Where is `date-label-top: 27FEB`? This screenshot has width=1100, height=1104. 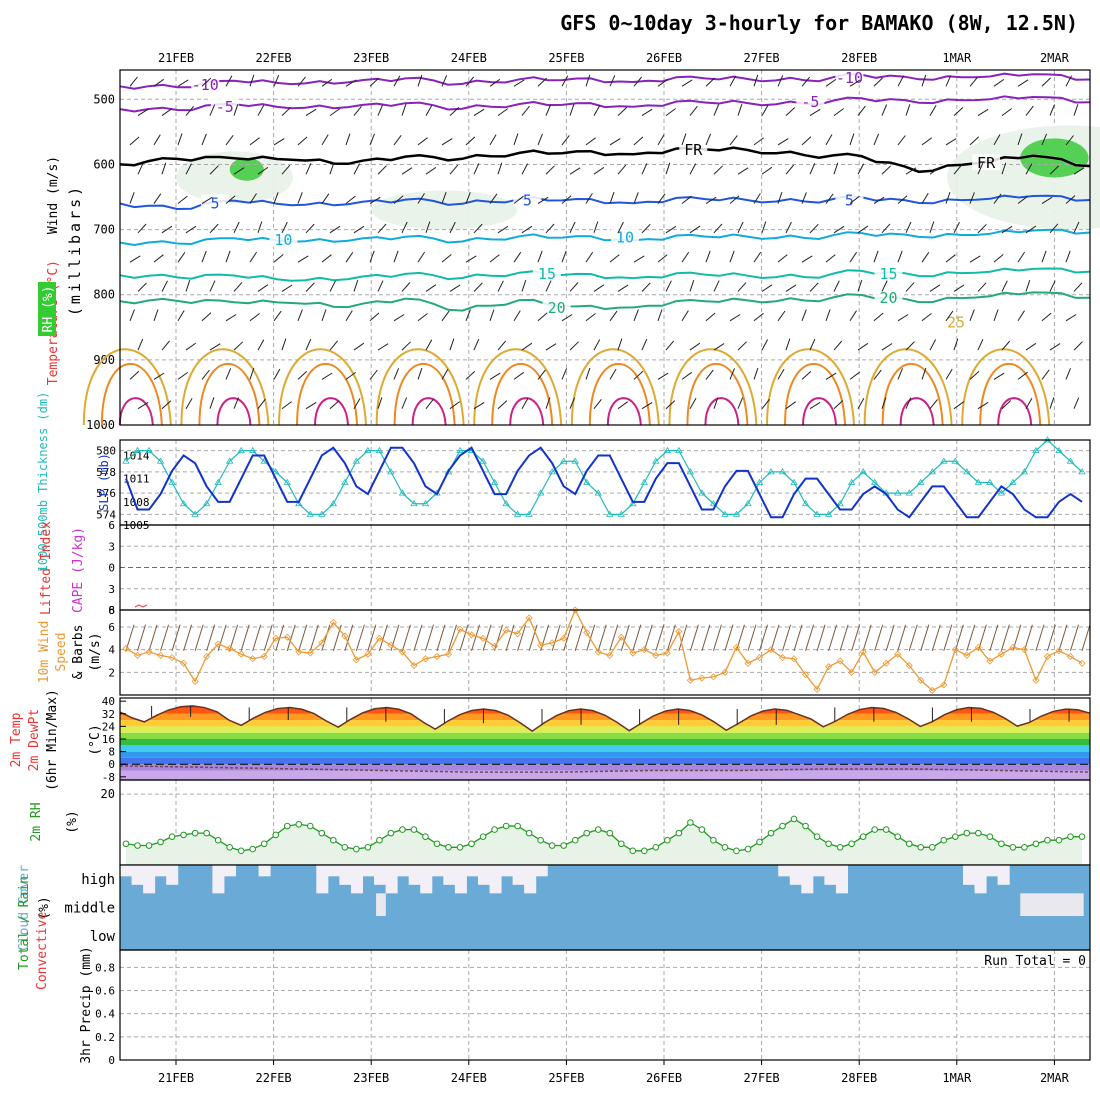
date-label-top: 27FEB is located at coordinates (762, 58).